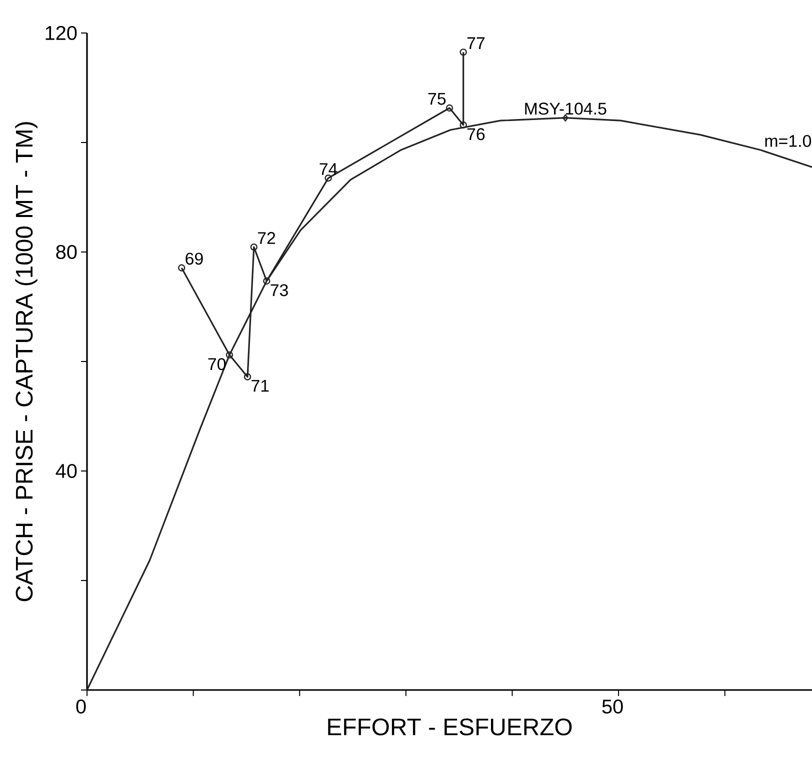  I want to click on x-tick-label: 0, so click(81, 707).